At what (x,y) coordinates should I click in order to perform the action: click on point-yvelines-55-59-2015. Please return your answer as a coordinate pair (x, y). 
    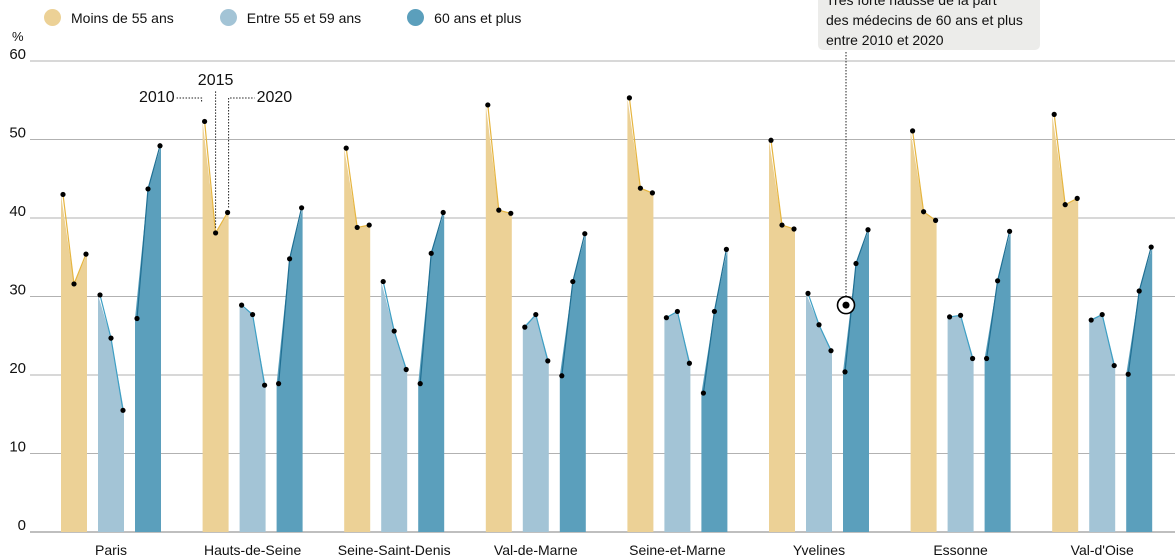
    Looking at the image, I should click on (819, 325).